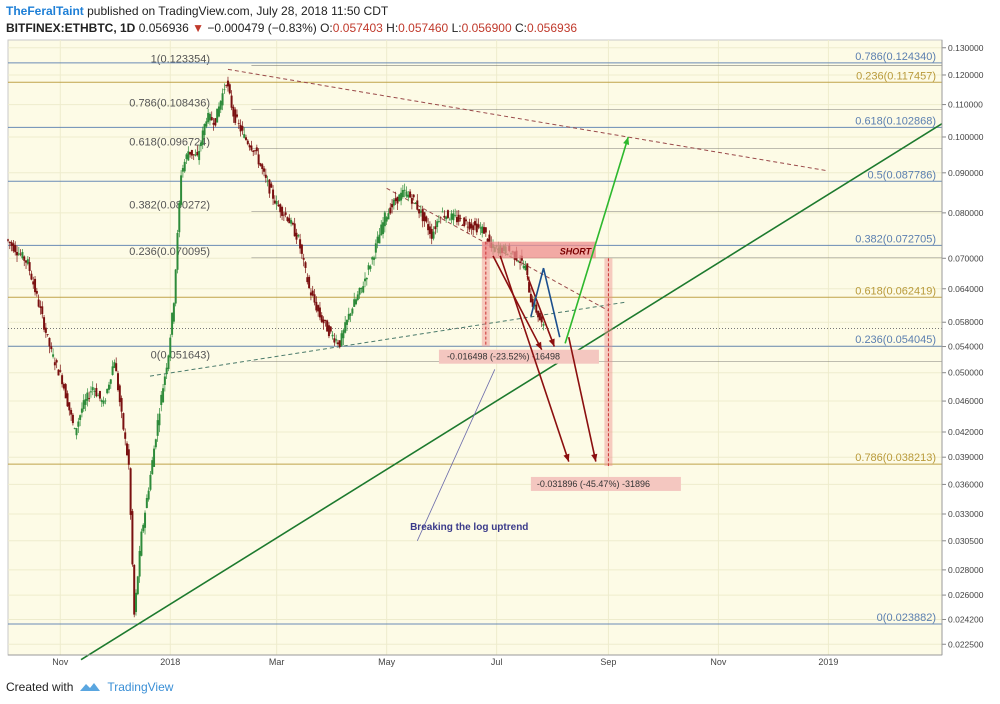 The height and width of the screenshot is (704, 1000). Describe the element at coordinates (828, 662) in the screenshot. I see `x-tick-label: 2019` at that location.